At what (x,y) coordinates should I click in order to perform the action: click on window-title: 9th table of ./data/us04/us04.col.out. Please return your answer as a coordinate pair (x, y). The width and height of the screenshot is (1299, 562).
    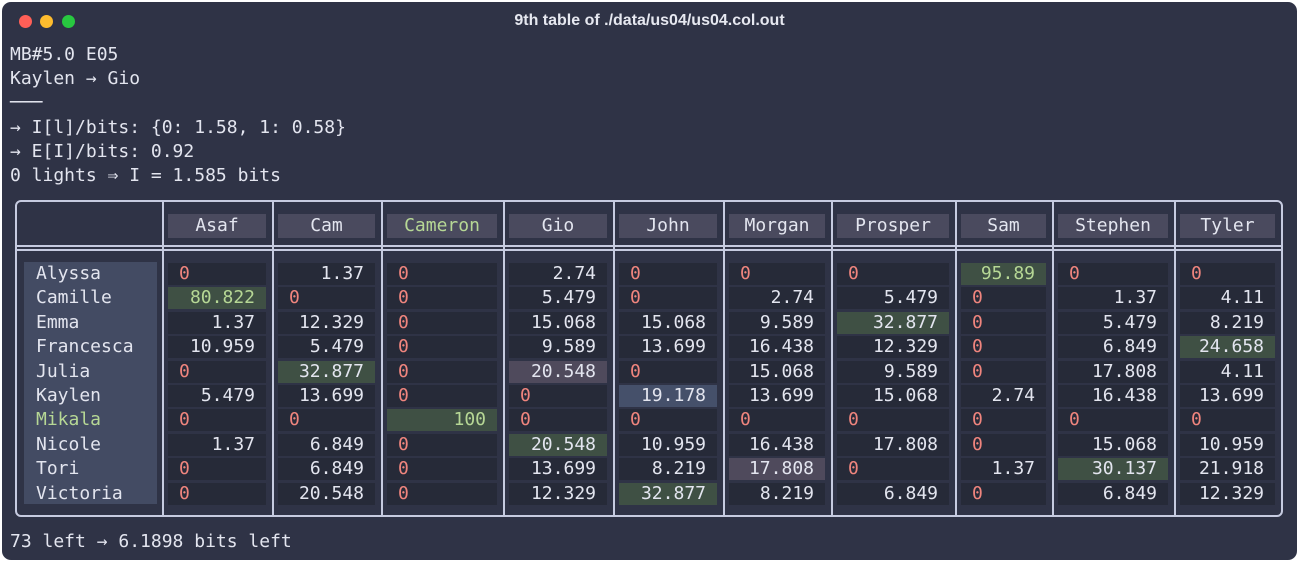
    Looking at the image, I should click on (649, 20).